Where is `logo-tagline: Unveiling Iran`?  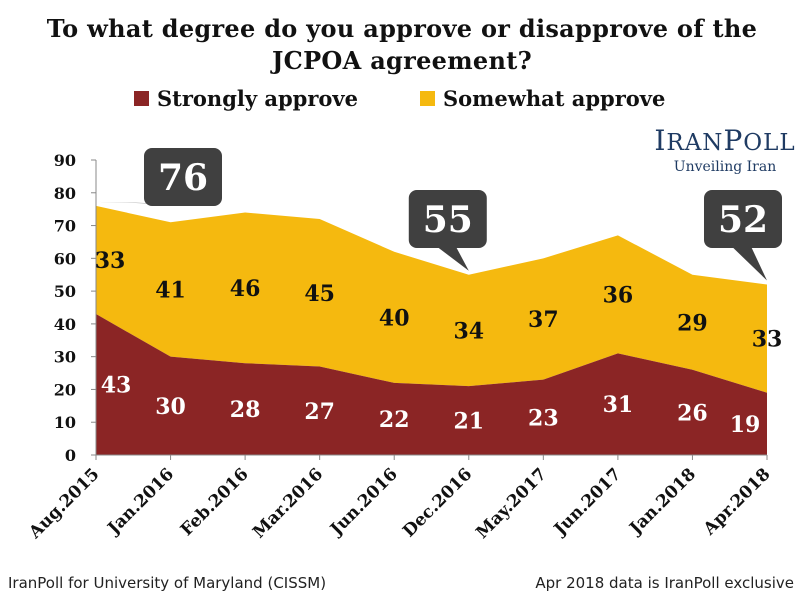
logo-tagline: Unveiling Iran is located at coordinates (725, 167).